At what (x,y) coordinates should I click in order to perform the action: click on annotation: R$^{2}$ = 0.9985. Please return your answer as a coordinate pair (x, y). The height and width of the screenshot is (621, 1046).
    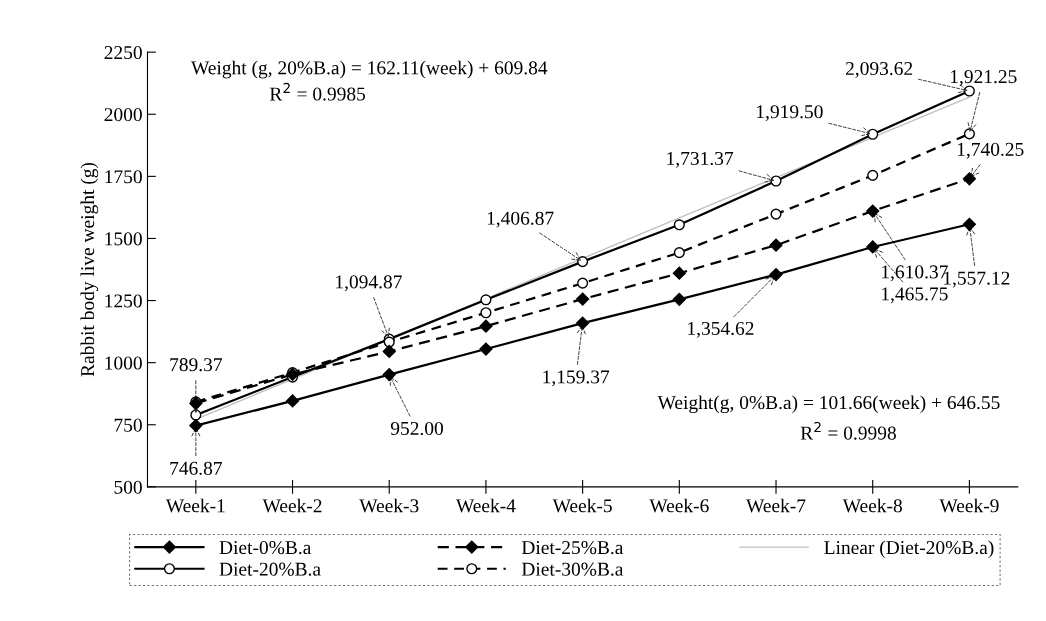
    Looking at the image, I should click on (317, 91).